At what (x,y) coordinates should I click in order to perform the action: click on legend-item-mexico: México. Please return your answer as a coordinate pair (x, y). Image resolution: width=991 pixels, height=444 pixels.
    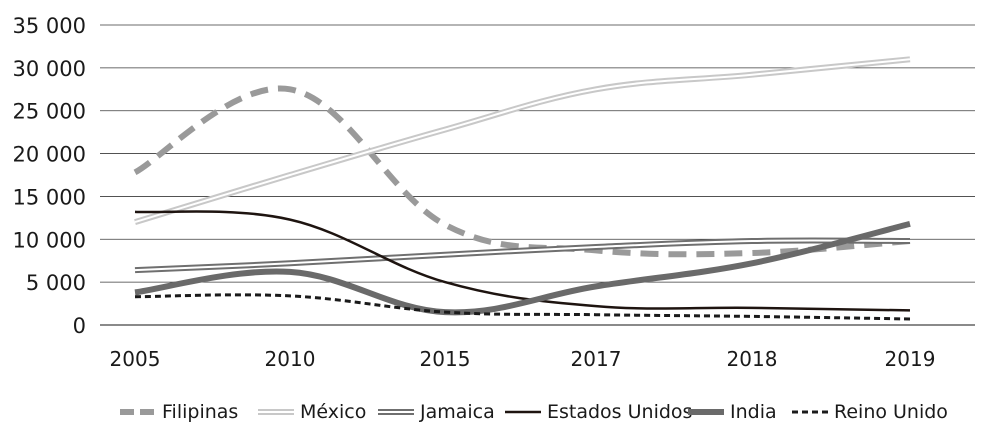
    Looking at the image, I should click on (312, 412).